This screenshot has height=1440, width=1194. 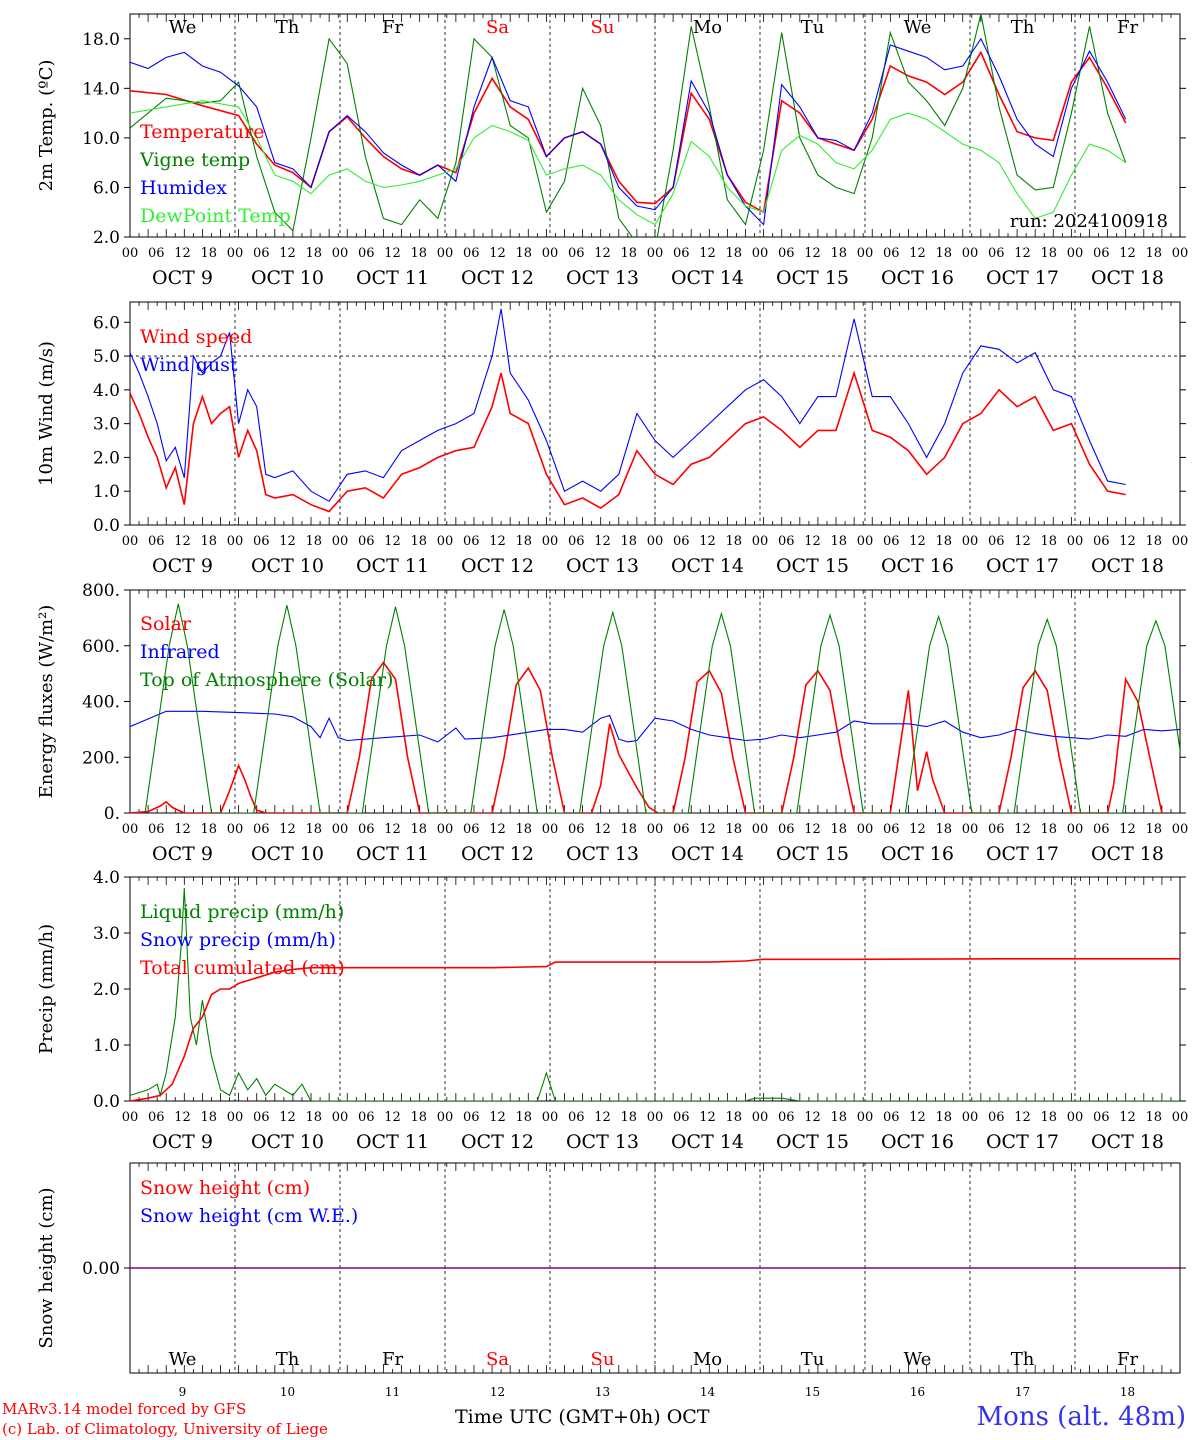 What do you see at coordinates (812, 1142) in the screenshot?
I see `date-label: OCT 15` at bounding box center [812, 1142].